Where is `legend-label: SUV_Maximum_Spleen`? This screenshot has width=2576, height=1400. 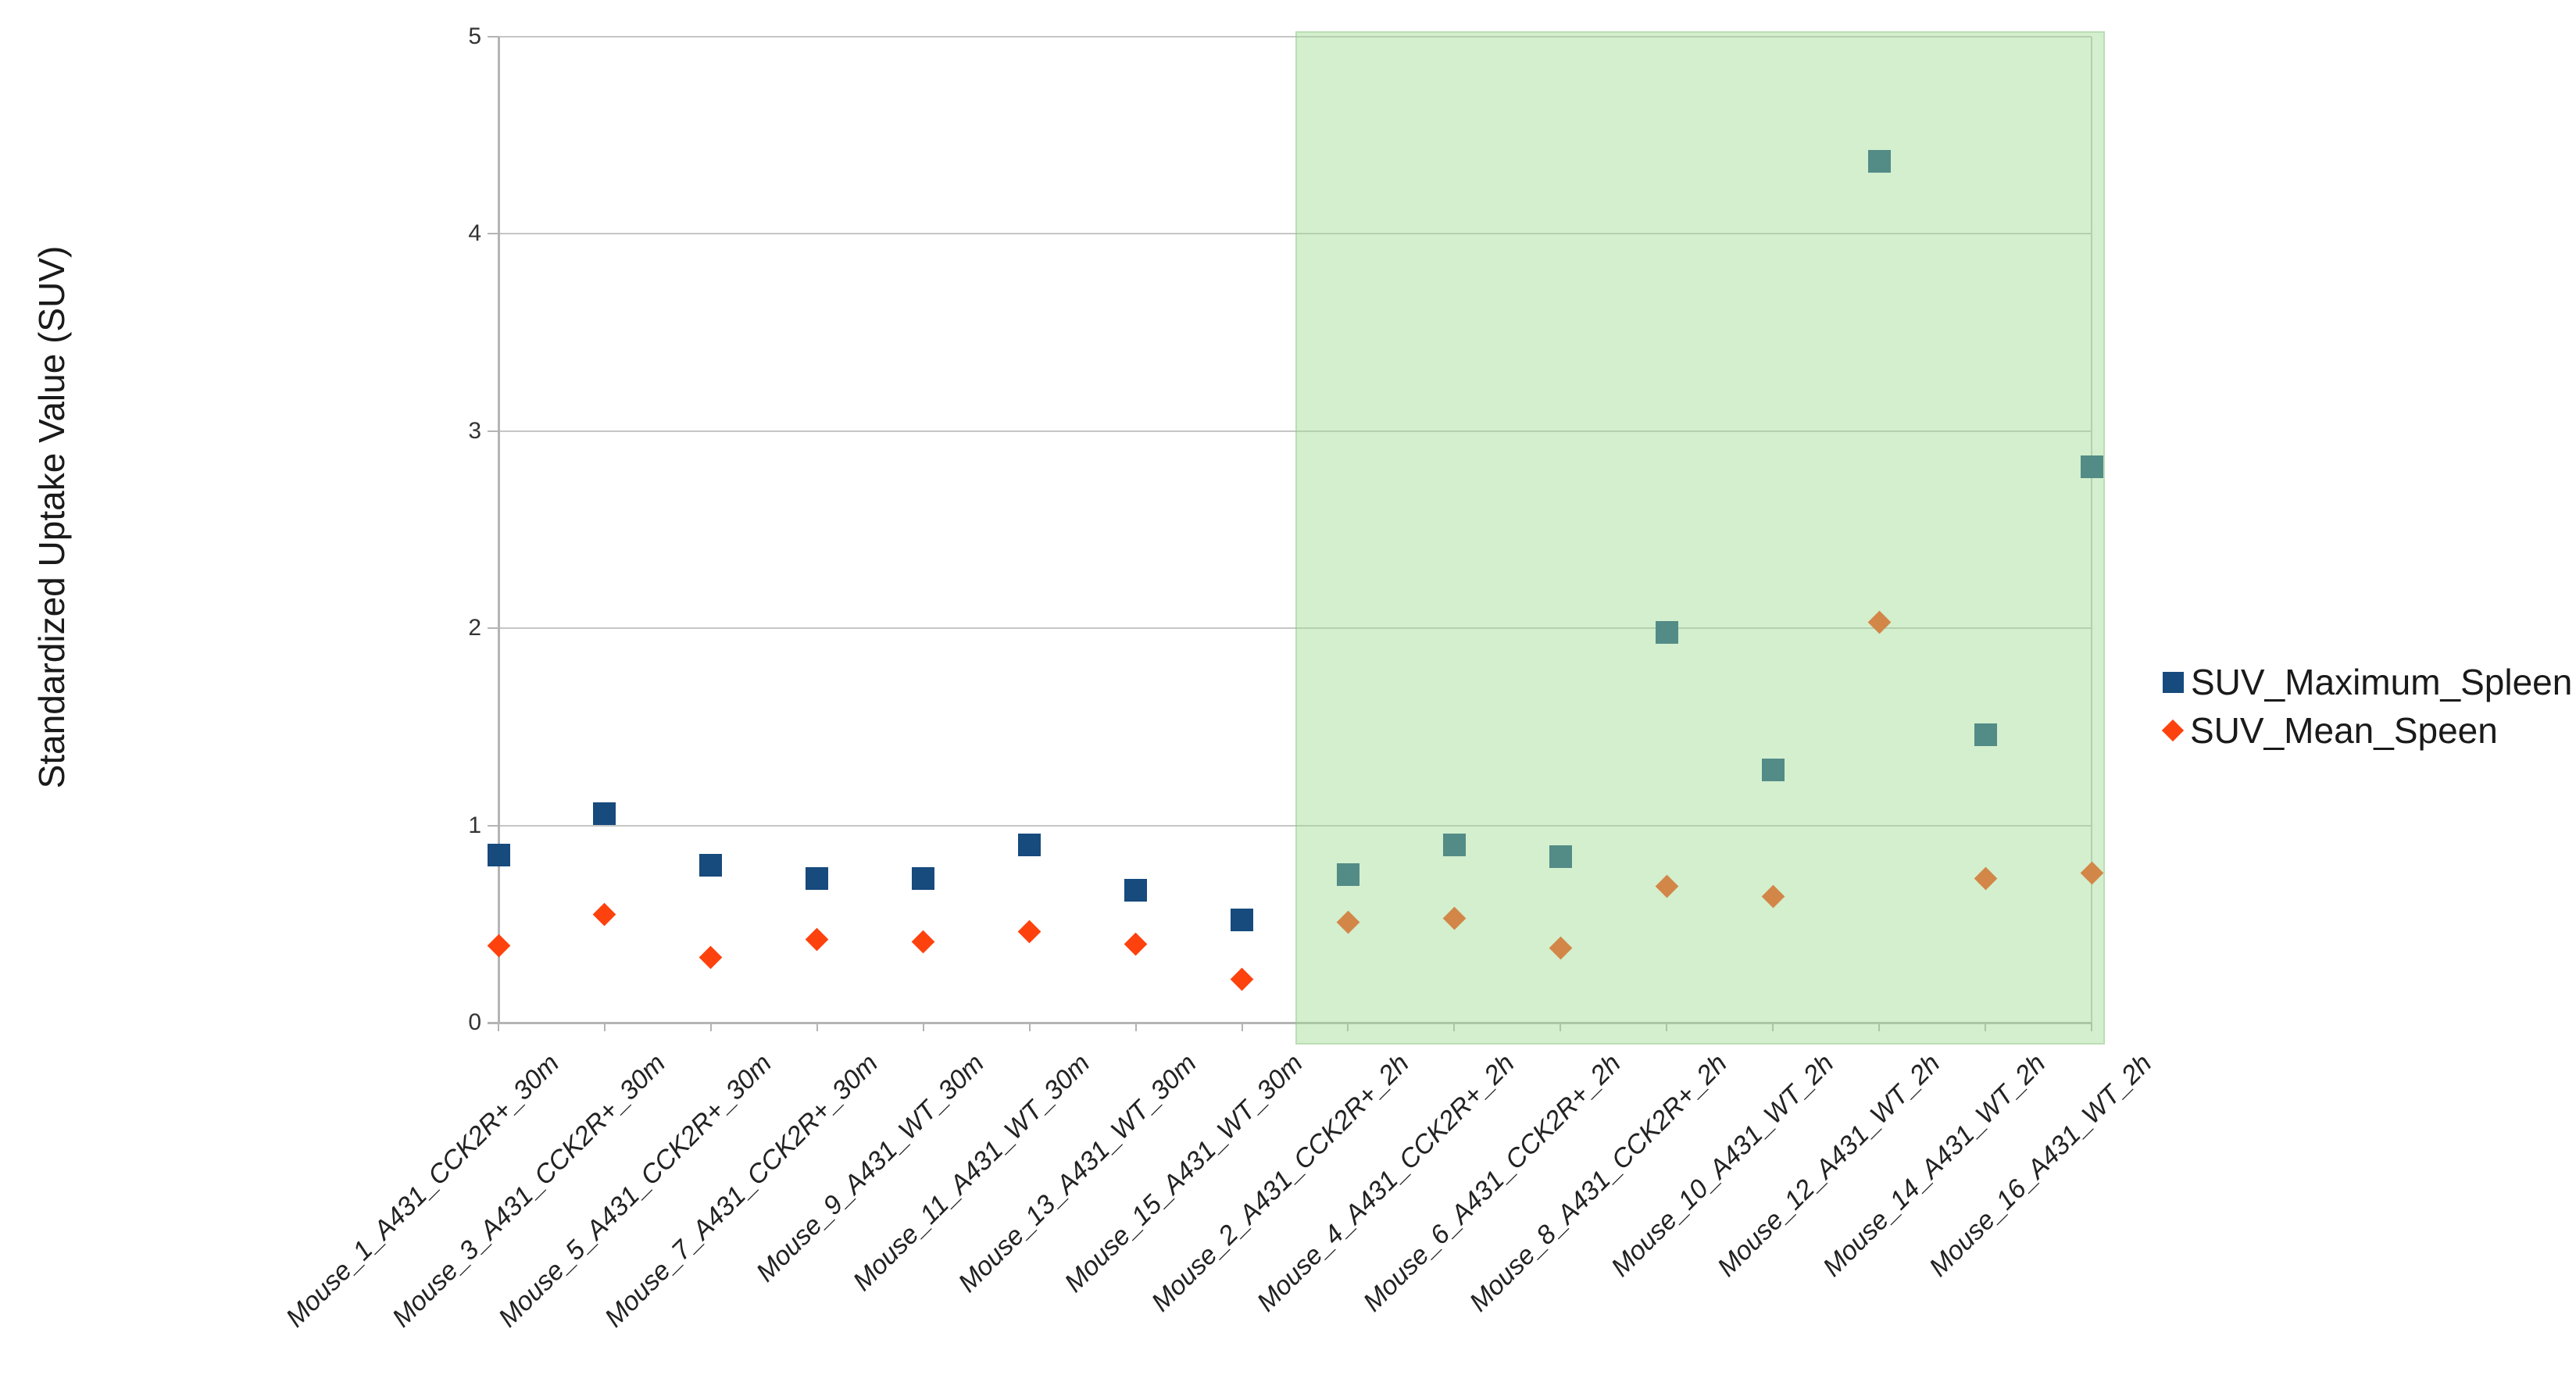
legend-label: SUV_Maximum_Spleen is located at coordinates (2382, 682).